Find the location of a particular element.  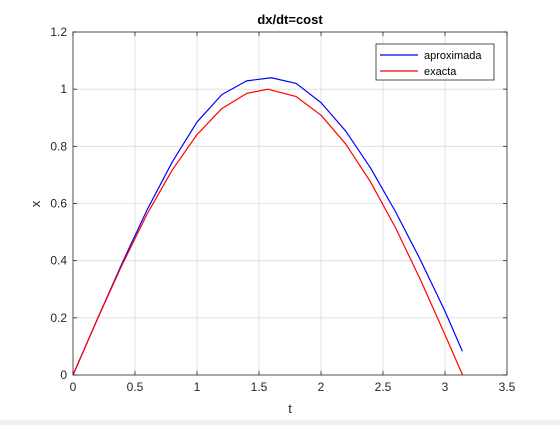

y-tick-label: 0.6 is located at coordinates (58, 204).